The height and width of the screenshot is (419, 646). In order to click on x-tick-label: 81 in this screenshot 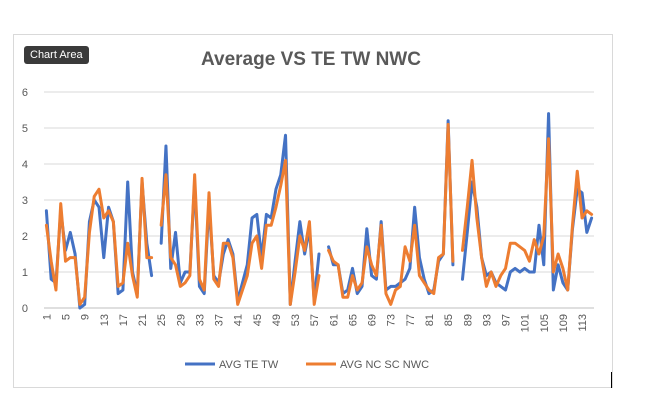, I will do `click(430, 320)`.